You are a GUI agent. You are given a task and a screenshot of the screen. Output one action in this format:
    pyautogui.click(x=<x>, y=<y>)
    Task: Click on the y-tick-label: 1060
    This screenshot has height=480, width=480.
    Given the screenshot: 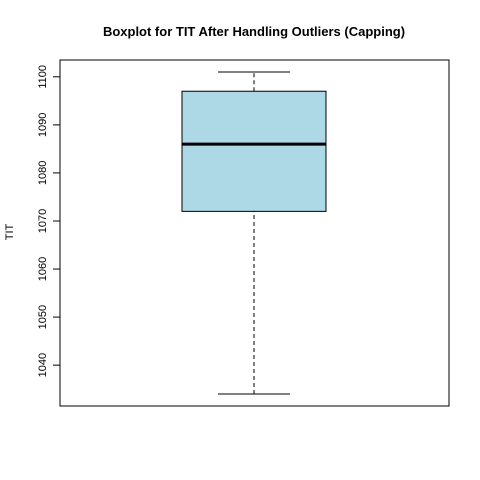 What is the action you would take?
    pyautogui.click(x=43, y=269)
    